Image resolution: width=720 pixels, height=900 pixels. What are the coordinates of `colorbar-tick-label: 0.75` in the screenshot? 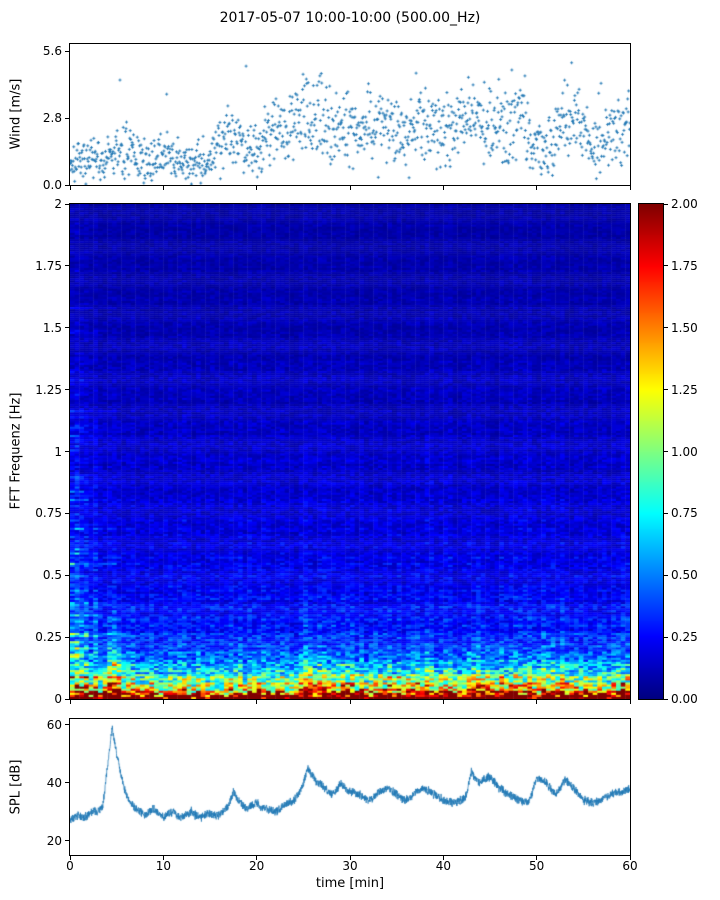 It's located at (684, 513).